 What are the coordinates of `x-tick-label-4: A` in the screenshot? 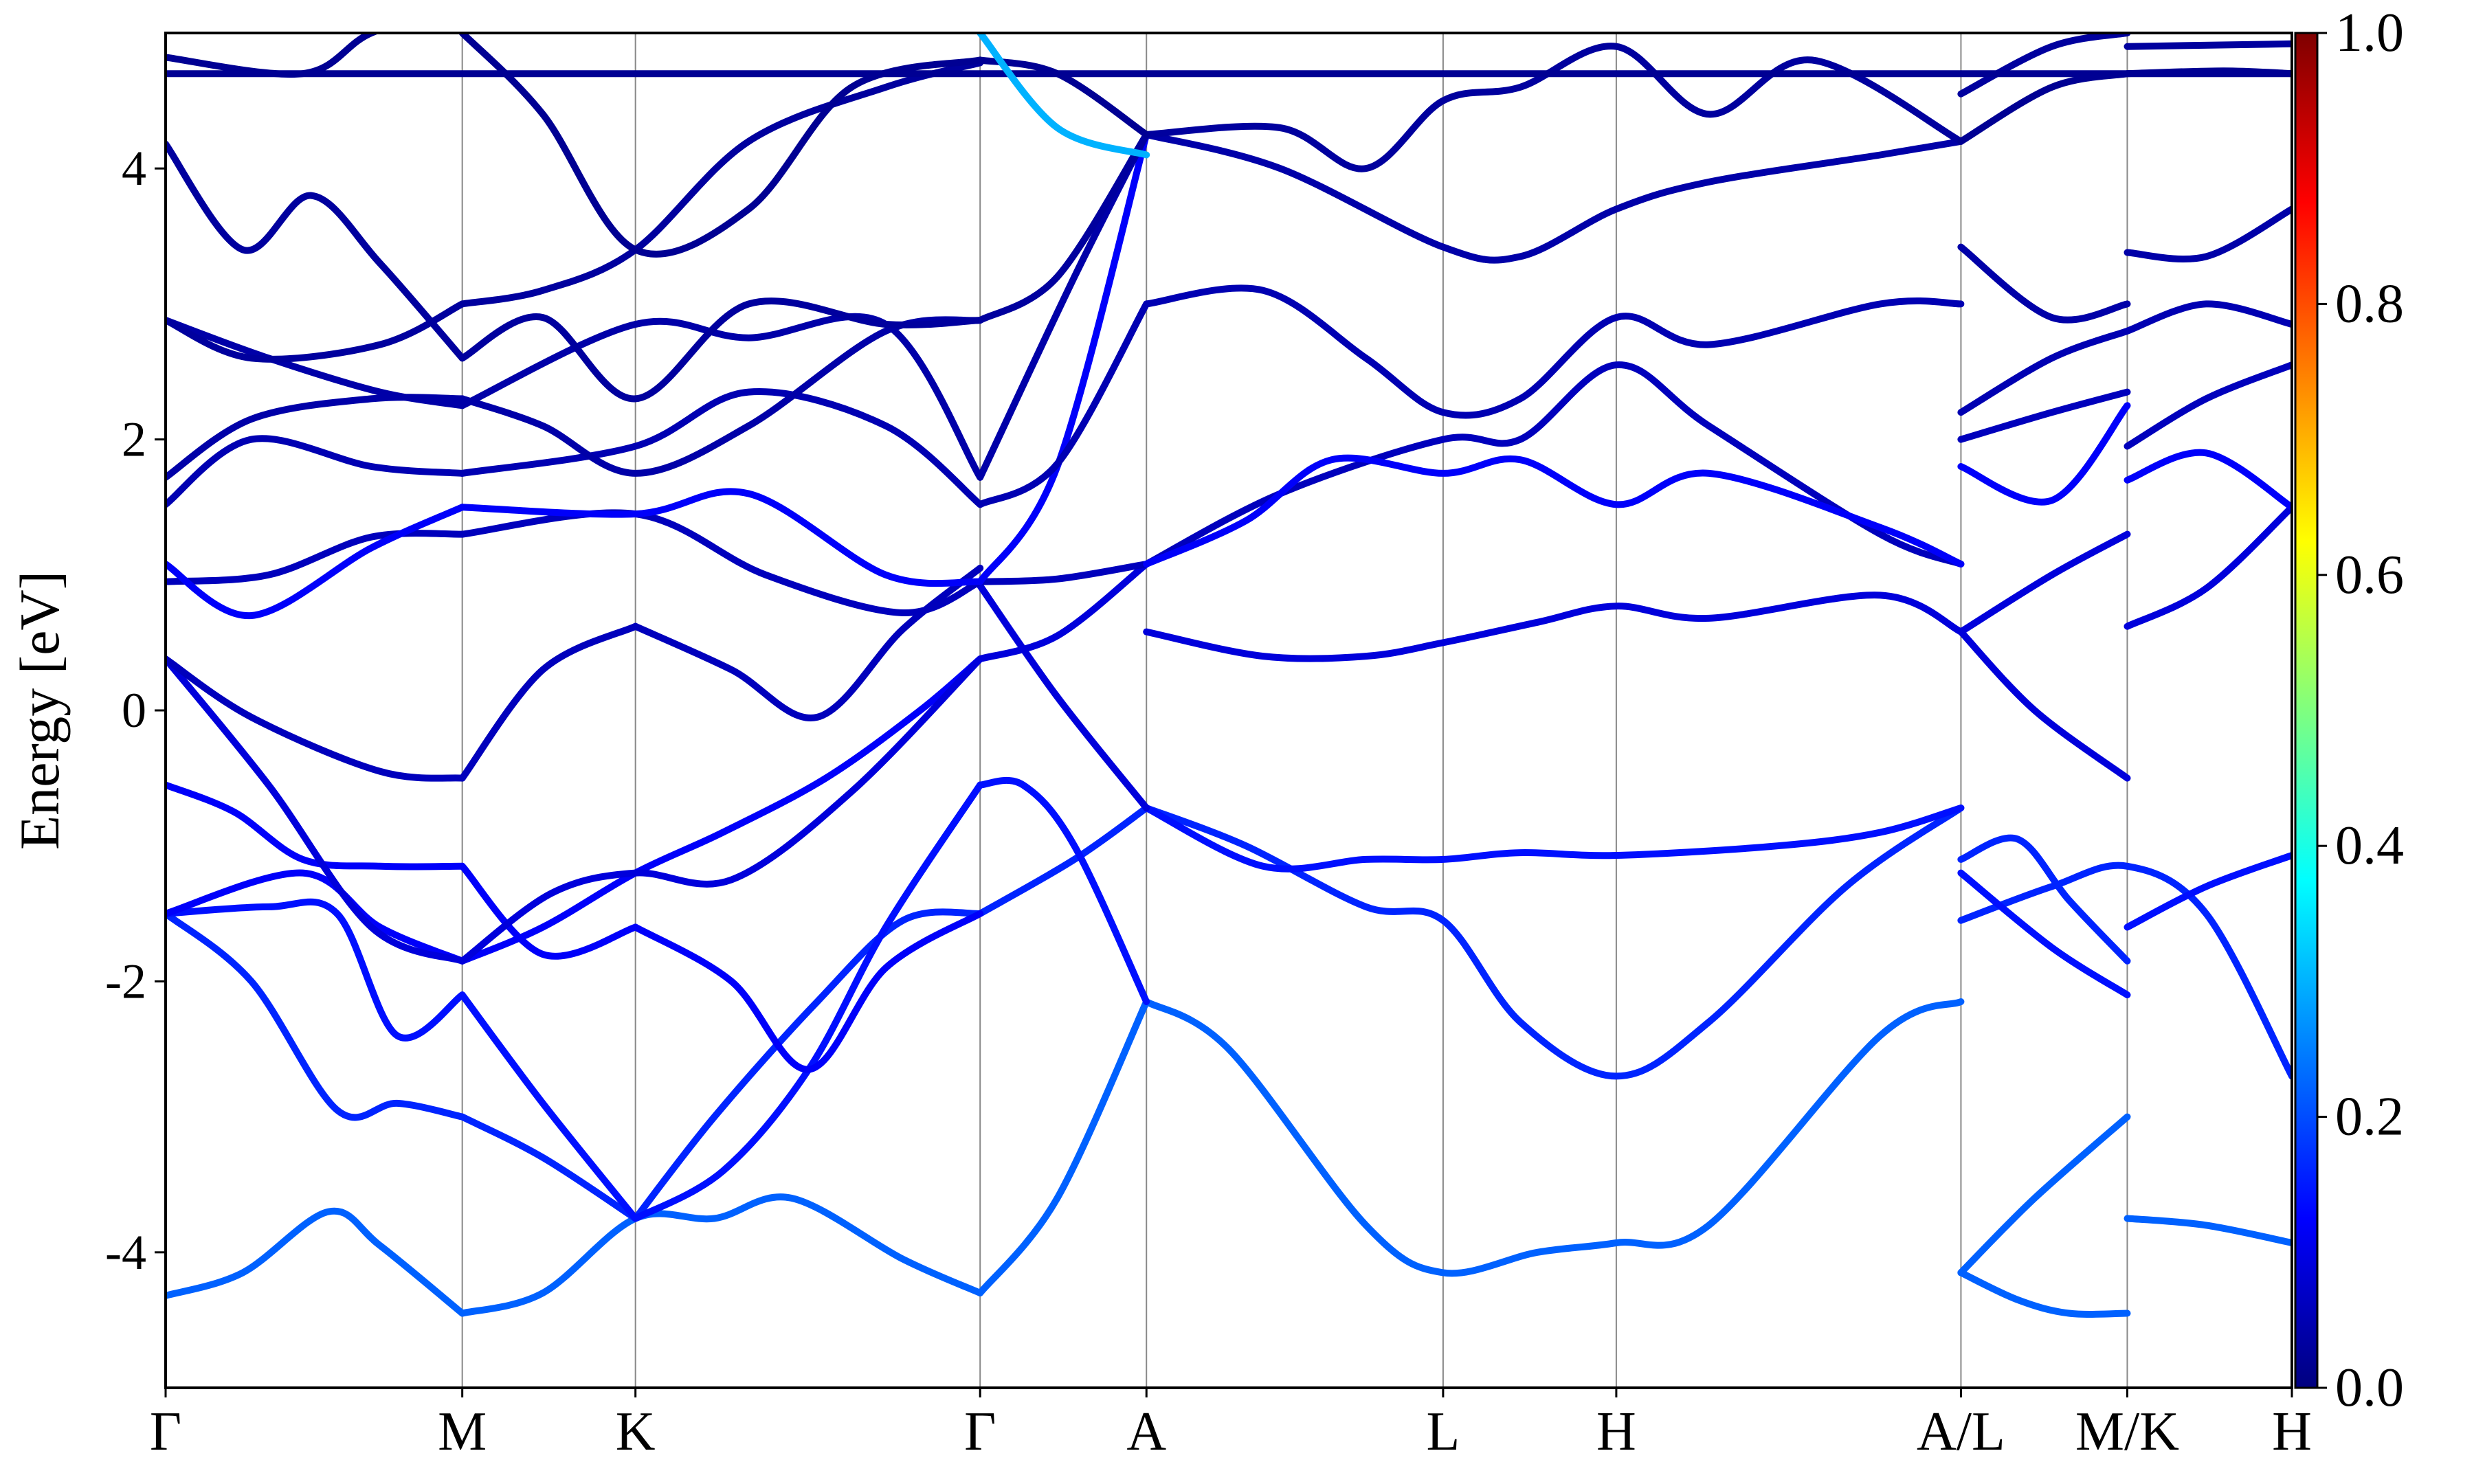 It's located at (1146, 1432).